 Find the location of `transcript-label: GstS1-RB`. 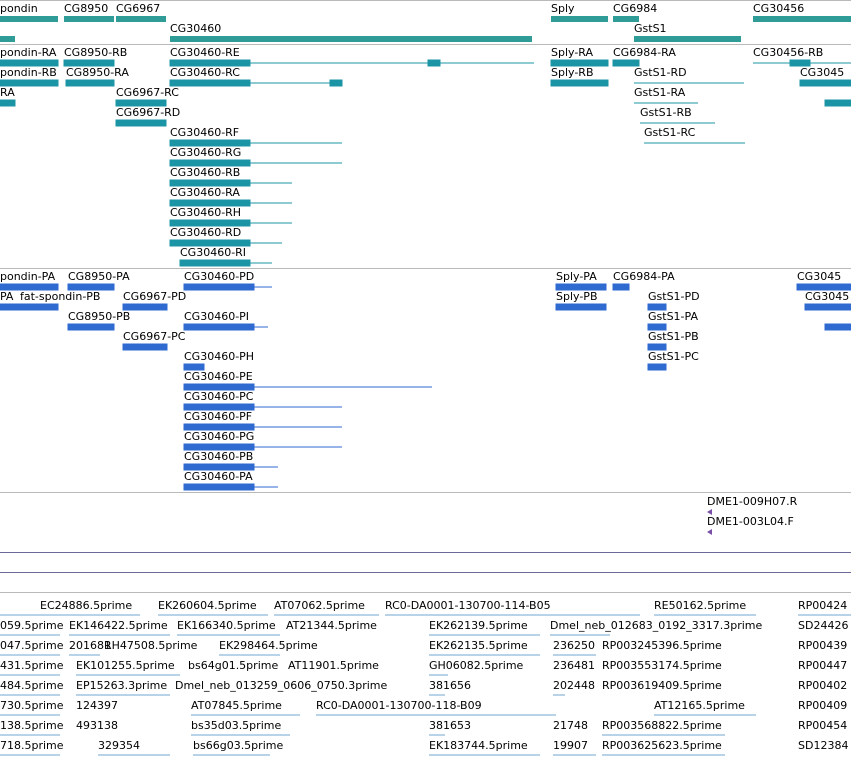

transcript-label: GstS1-RB is located at coordinates (666, 112).